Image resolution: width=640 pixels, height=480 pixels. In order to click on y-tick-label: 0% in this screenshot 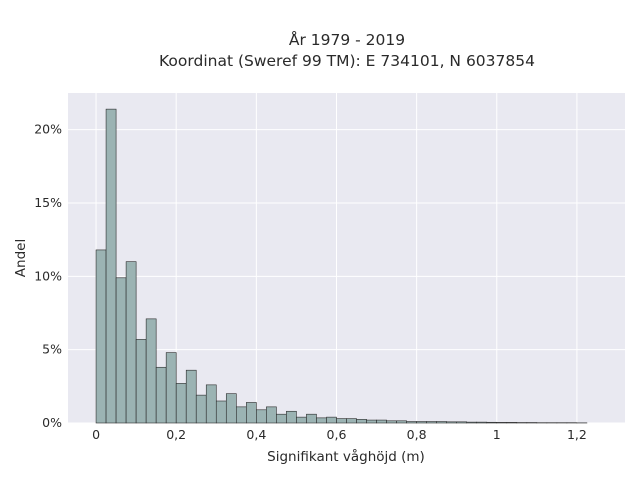, I will do `click(52, 422)`.